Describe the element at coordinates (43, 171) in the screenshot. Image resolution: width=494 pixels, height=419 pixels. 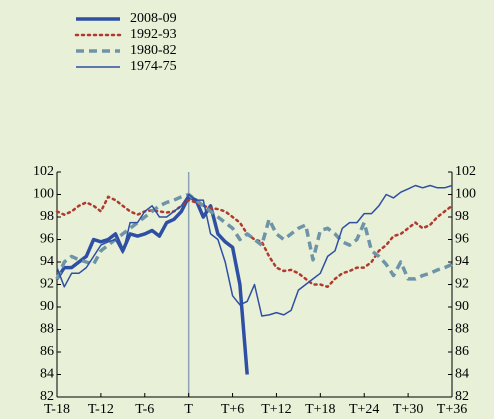
I see `y-tick-label: 102` at that location.